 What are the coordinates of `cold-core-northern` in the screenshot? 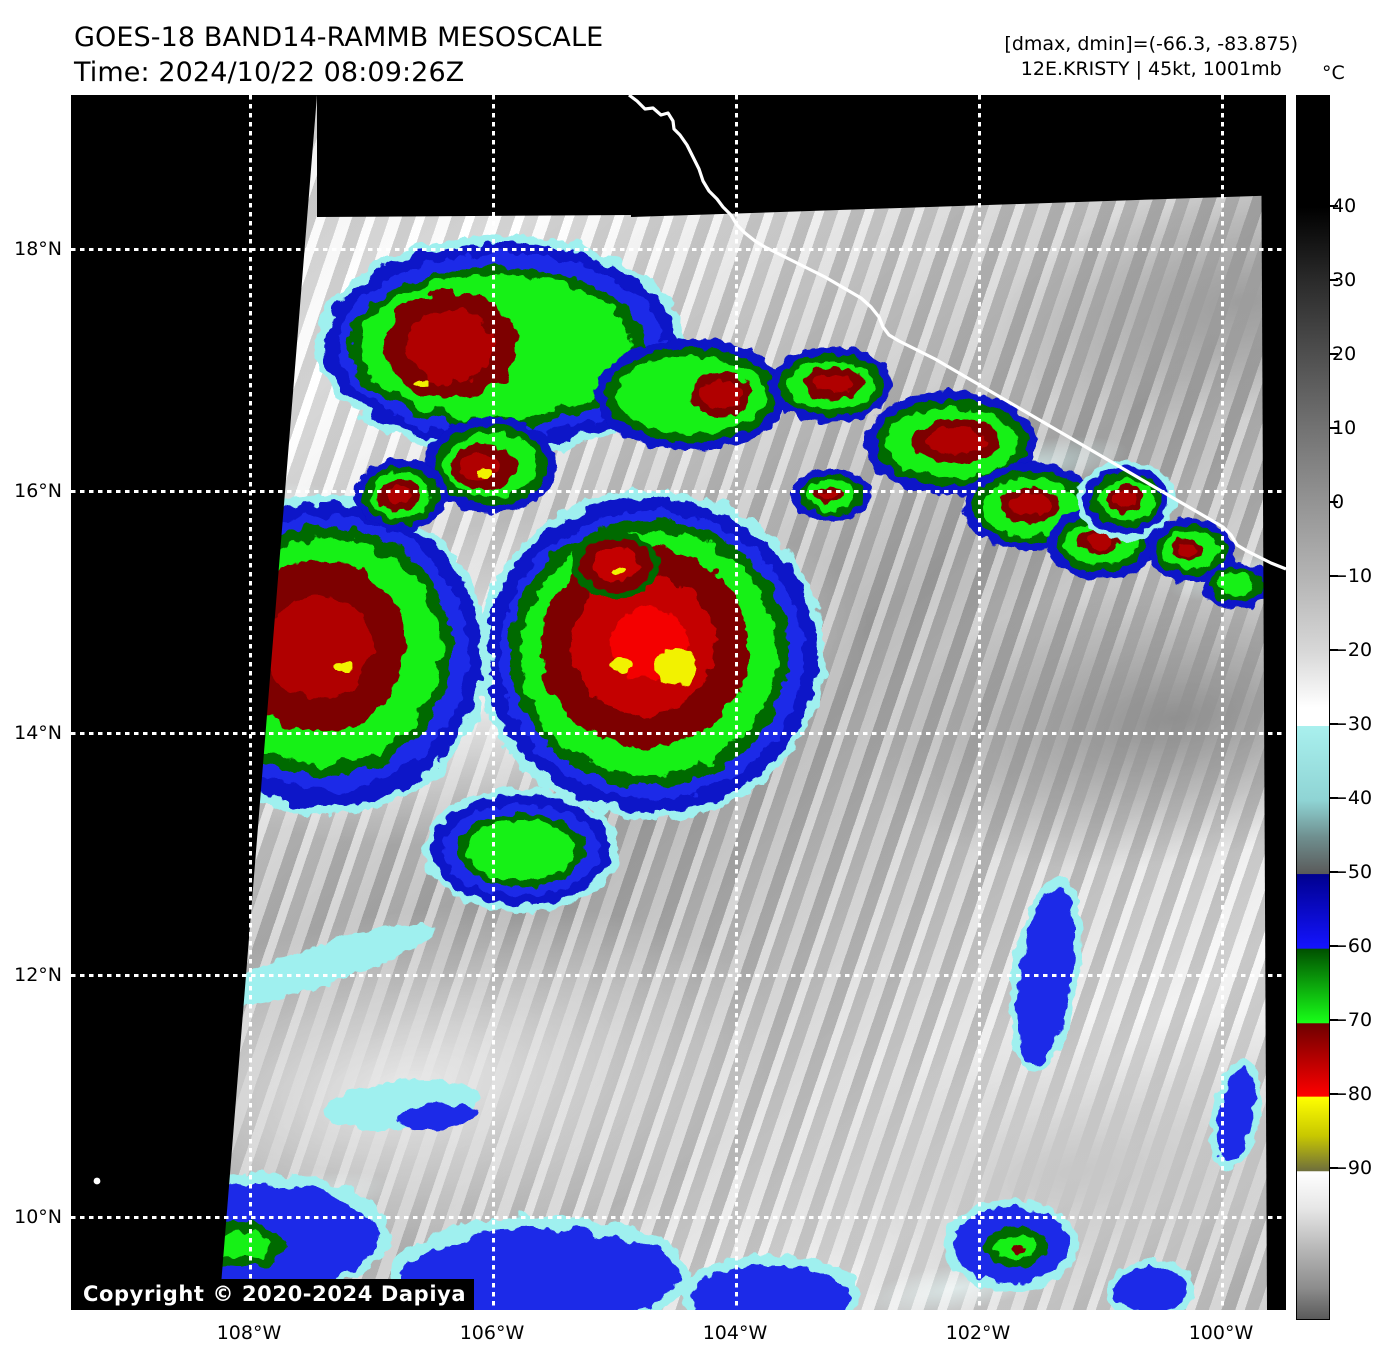 It's located at (421, 385).